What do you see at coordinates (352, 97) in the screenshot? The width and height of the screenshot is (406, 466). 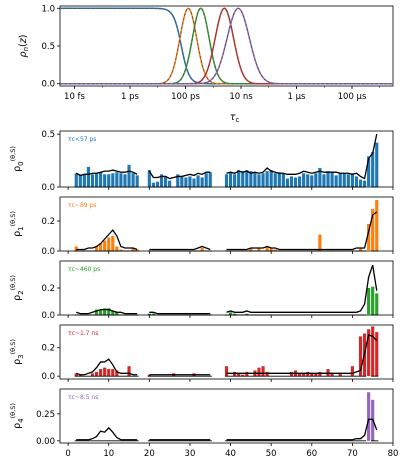 I see `x-tick-label: 100 μs` at bounding box center [352, 97].